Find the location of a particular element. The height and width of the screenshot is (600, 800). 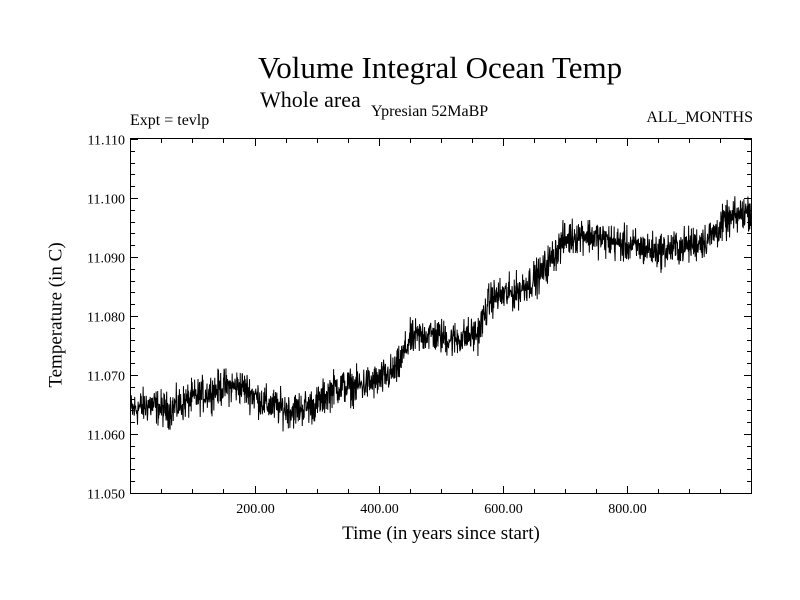

chart-title: Volume Integral Ocean Temp is located at coordinates (440, 67).